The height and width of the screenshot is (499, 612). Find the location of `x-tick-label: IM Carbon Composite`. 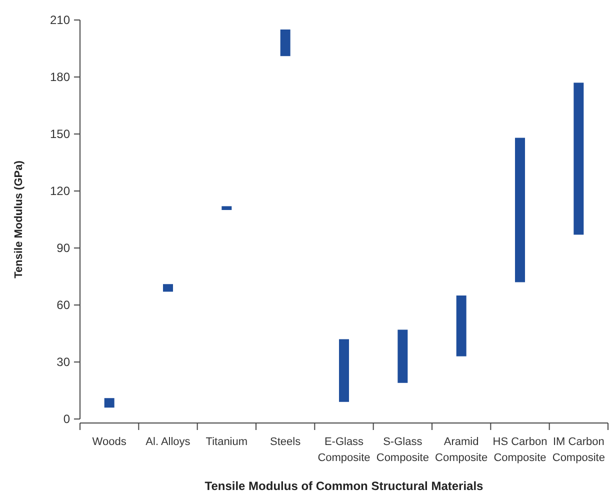

x-tick-label: IM Carbon Composite is located at coordinates (578, 450).